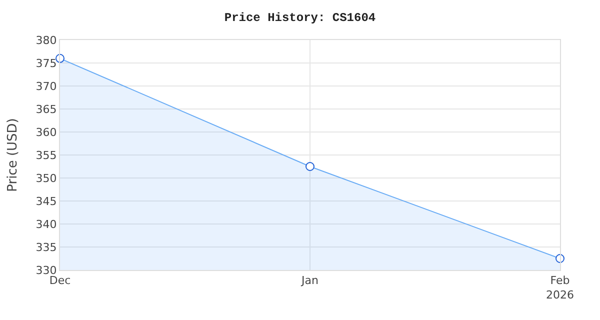 Image resolution: width=600 pixels, height=320 pixels. What do you see at coordinates (46, 40) in the screenshot?
I see `y-tick-label: 380` at bounding box center [46, 40].